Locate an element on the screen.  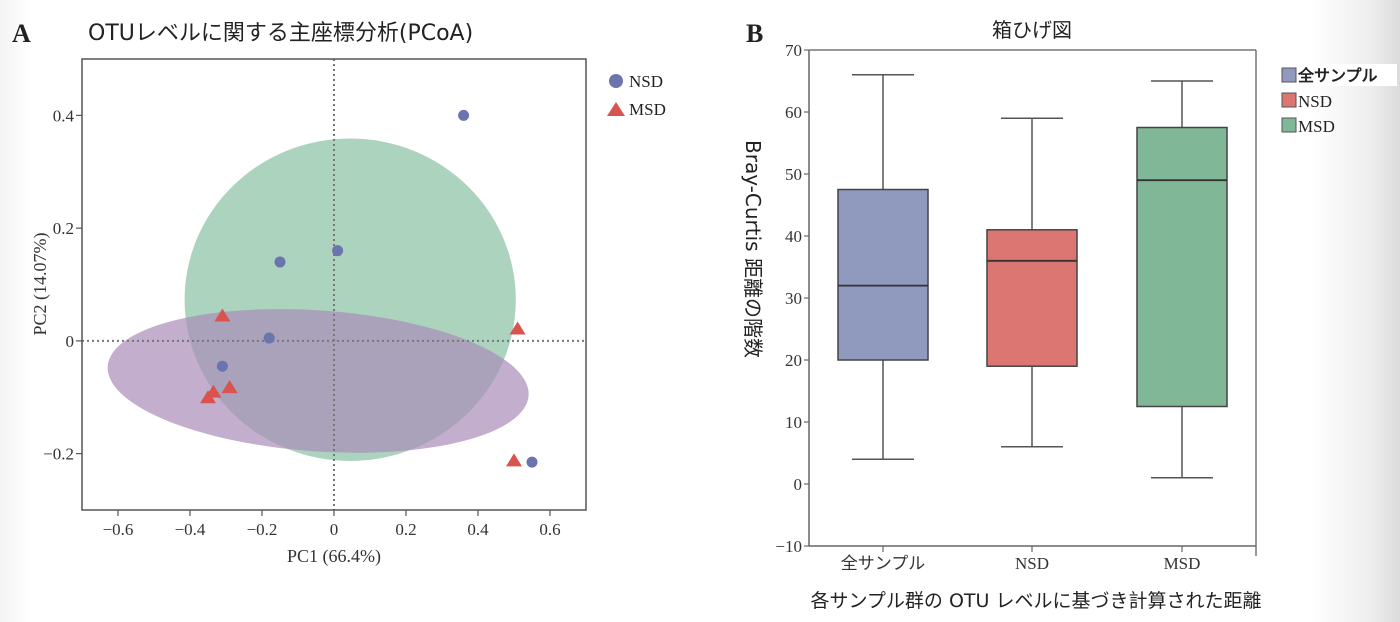
boxplot-x-tick-label: NSD is located at coordinates (1032, 563).